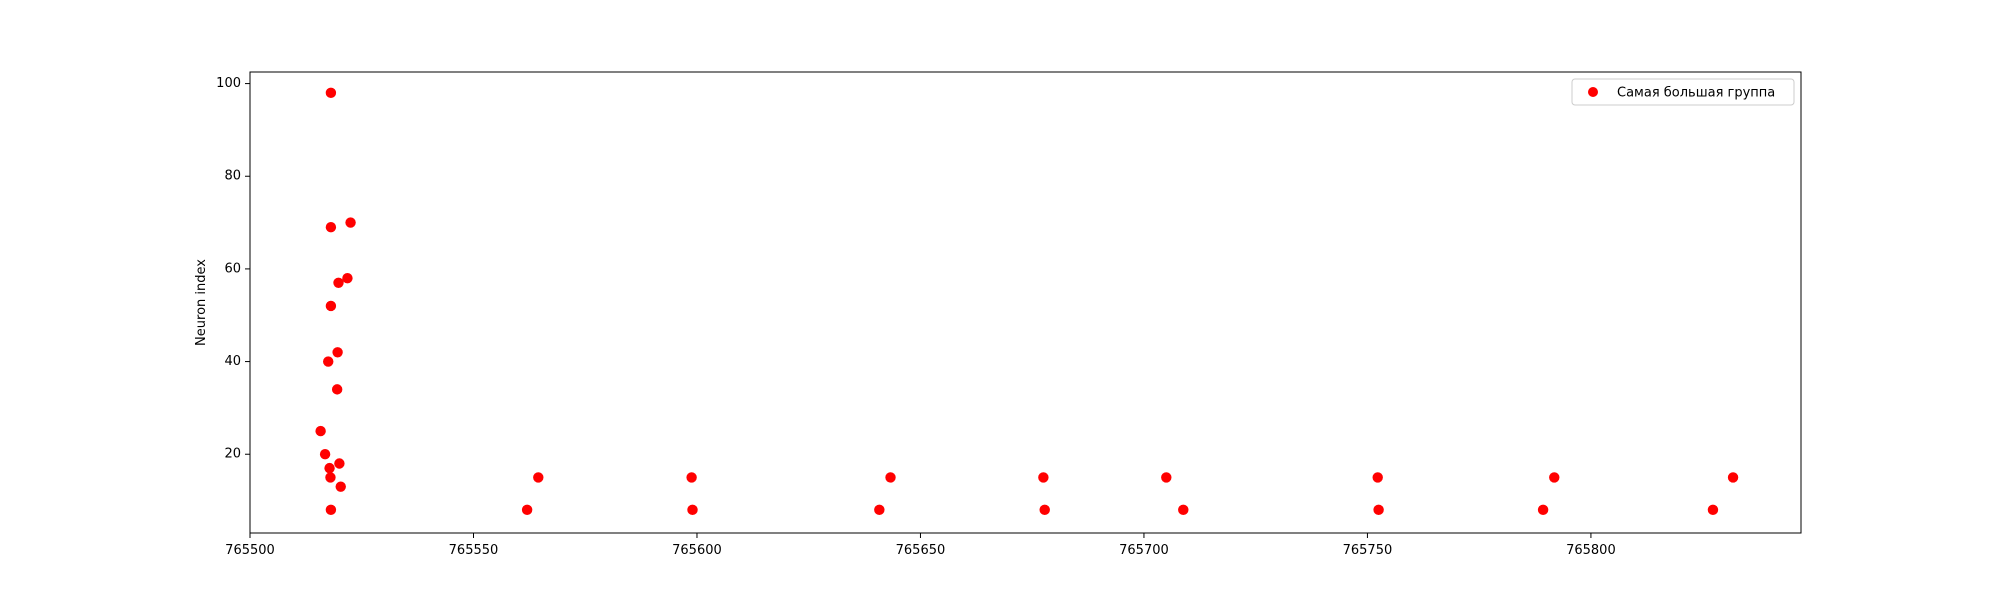 The width and height of the screenshot is (2000, 600). What do you see at coordinates (921, 550) in the screenshot?
I see `x-tick-label: 765650` at bounding box center [921, 550].